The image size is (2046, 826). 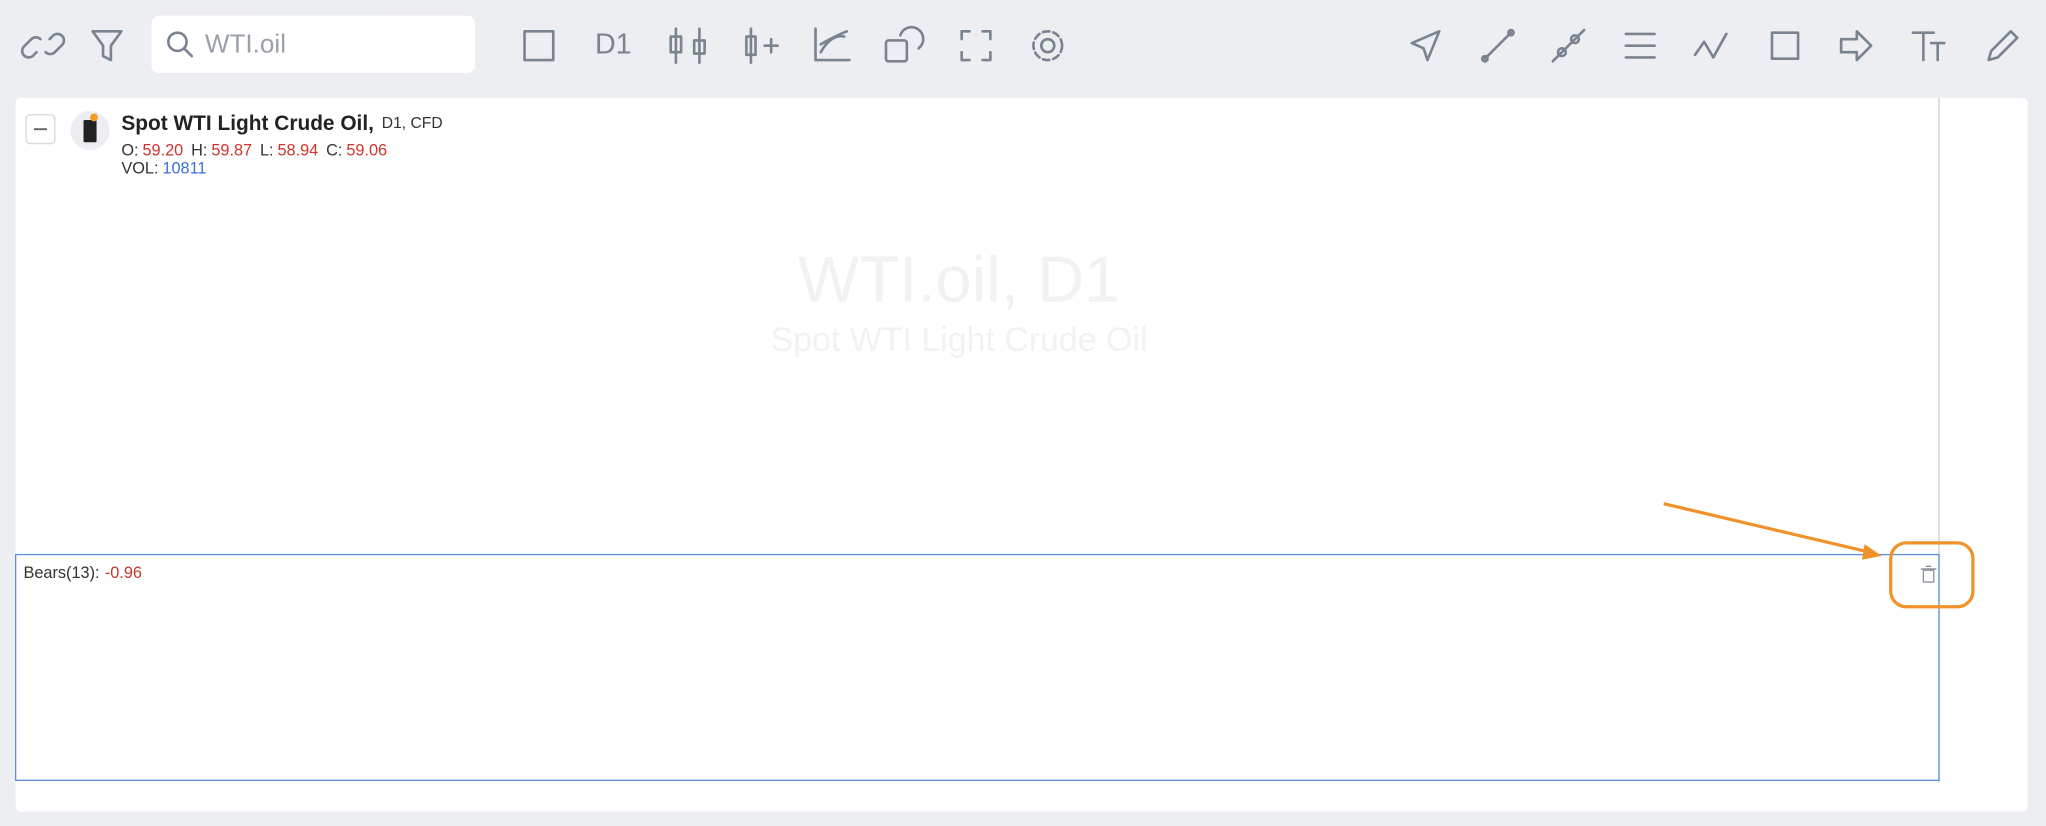 What do you see at coordinates (904, 44) in the screenshot?
I see `layers-button` at bounding box center [904, 44].